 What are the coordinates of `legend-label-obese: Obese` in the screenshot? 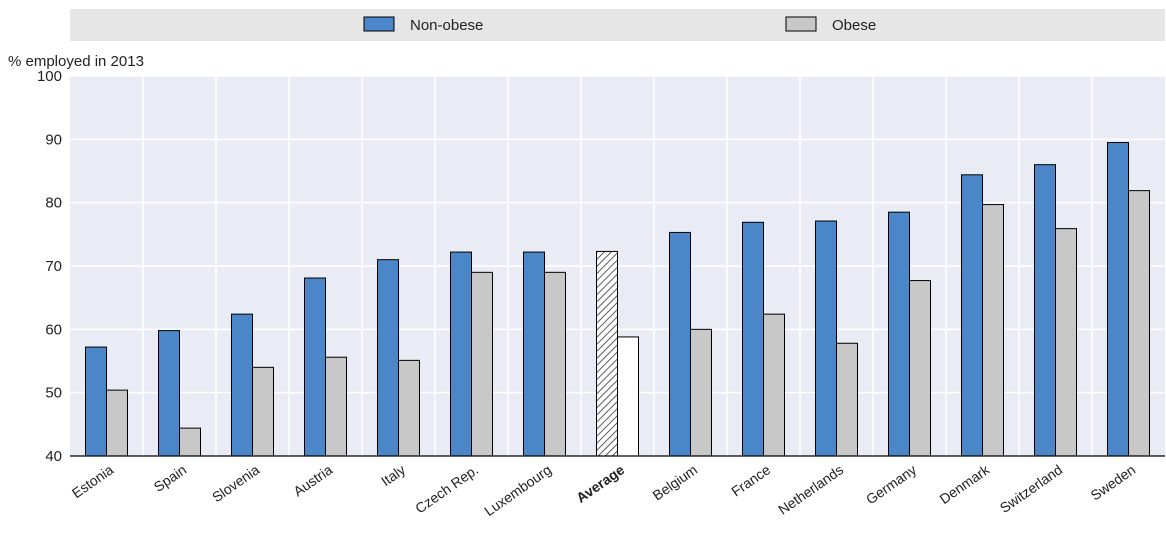 It's located at (854, 25).